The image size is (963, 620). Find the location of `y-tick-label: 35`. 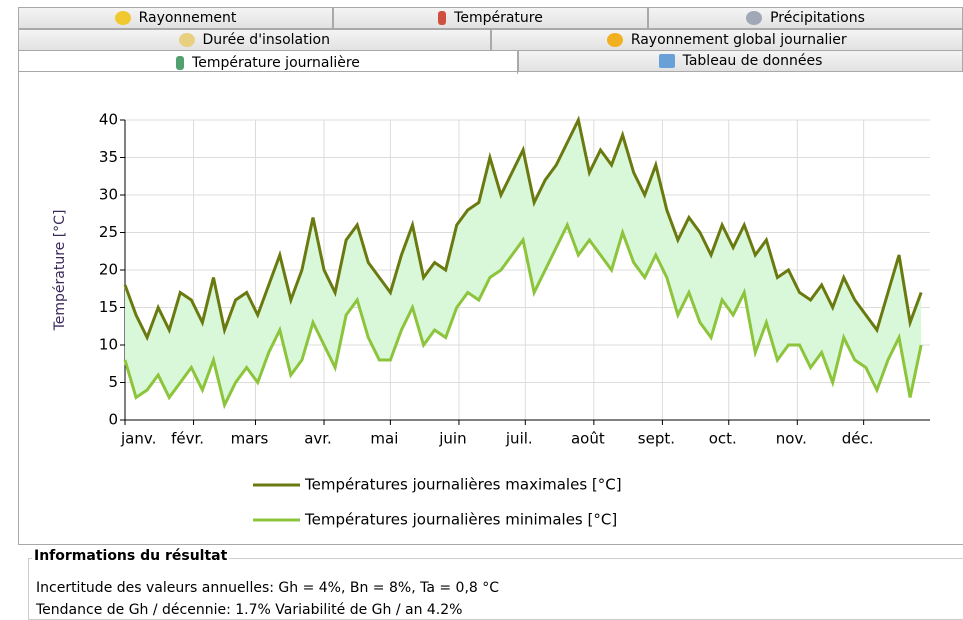

y-tick-label: 35 is located at coordinates (108, 157).